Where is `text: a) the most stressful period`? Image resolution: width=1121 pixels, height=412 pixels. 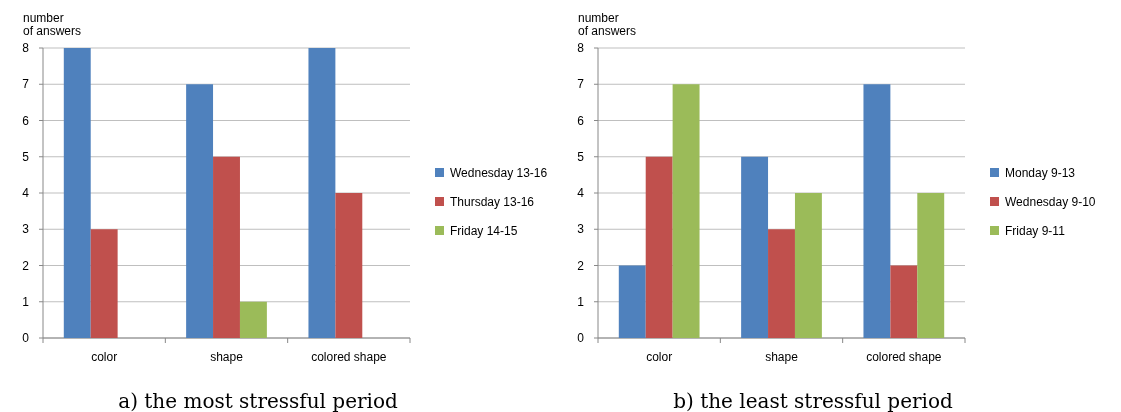 text: a) the most stressful period is located at coordinates (258, 400).